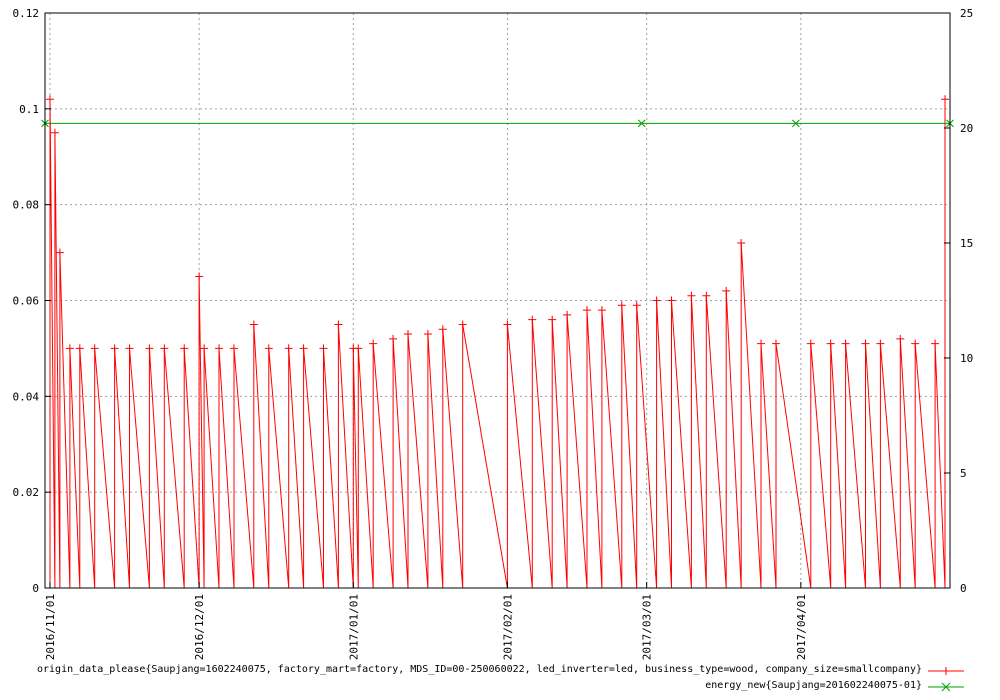  What do you see at coordinates (26, 205) in the screenshot?
I see `y-tick-label: 0.08` at bounding box center [26, 205].